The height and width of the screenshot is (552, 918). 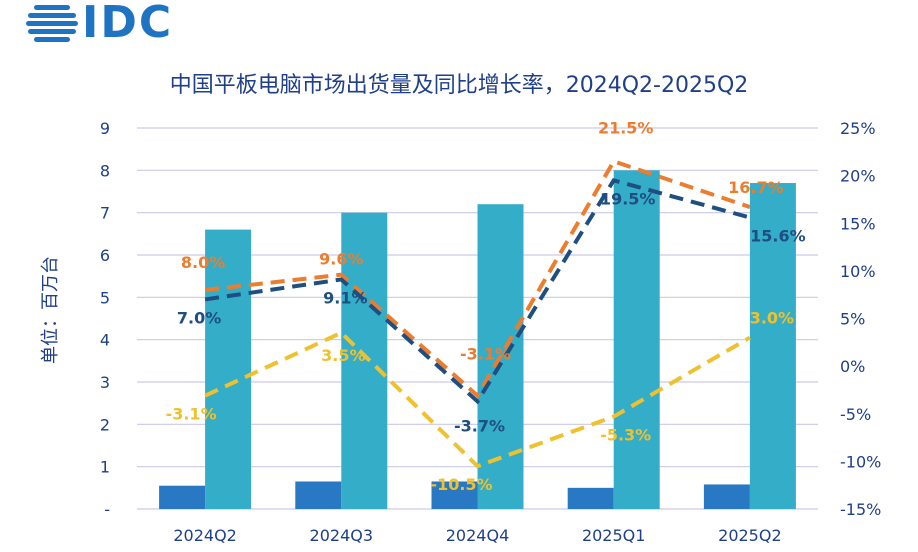 I want to click on data-label: -5.3%, so click(x=625, y=435).